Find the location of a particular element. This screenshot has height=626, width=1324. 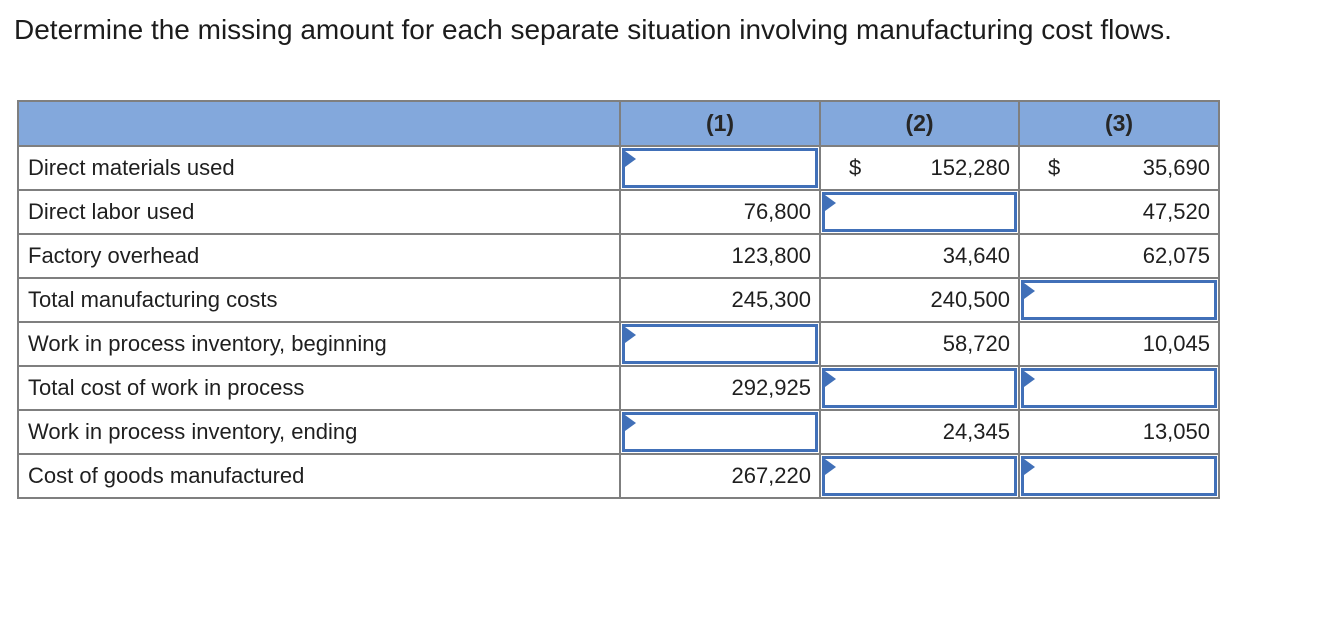

cell-value: 47,520 is located at coordinates (1176, 211).